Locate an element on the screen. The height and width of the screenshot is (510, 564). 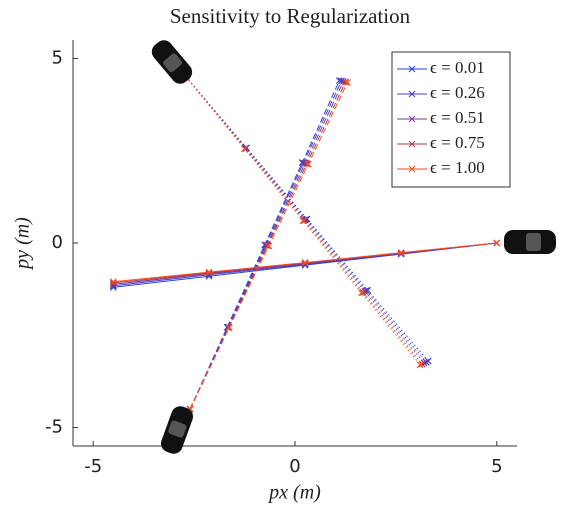
y-tick-label: 5 is located at coordinates (57, 57).